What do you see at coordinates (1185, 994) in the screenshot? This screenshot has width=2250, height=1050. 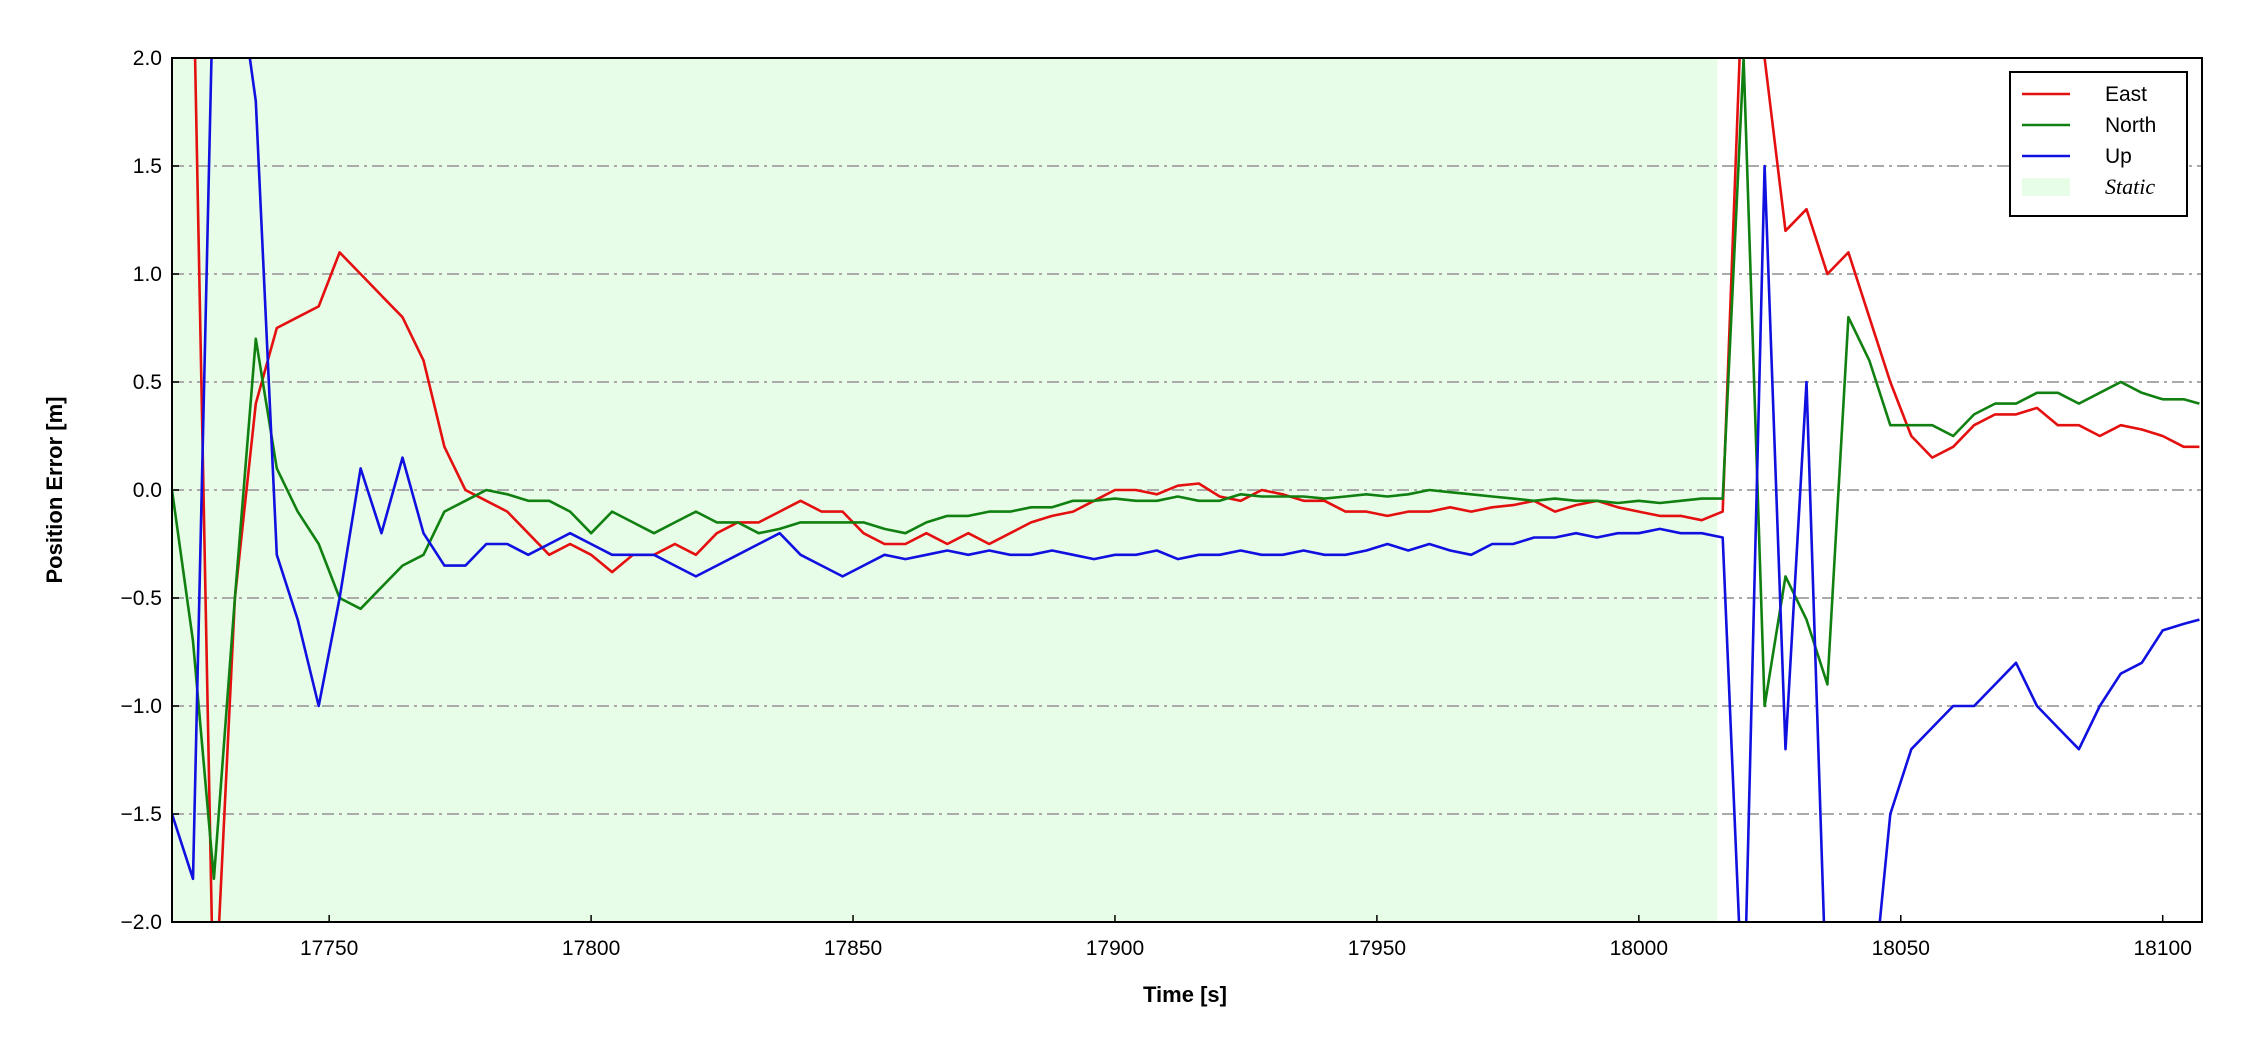 I see `x-axis-label: Time [s]` at bounding box center [1185, 994].